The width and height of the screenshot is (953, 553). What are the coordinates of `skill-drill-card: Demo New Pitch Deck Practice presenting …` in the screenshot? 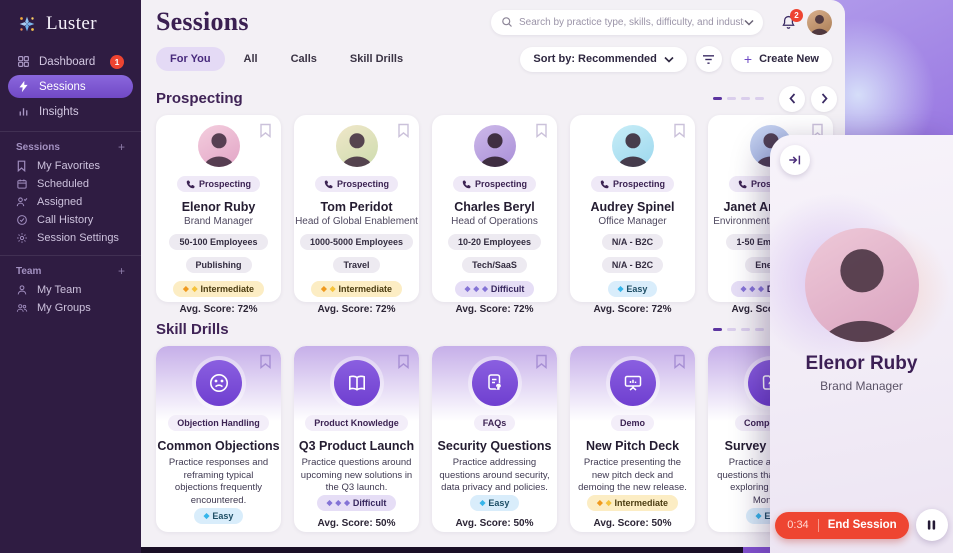 It's located at (632, 439).